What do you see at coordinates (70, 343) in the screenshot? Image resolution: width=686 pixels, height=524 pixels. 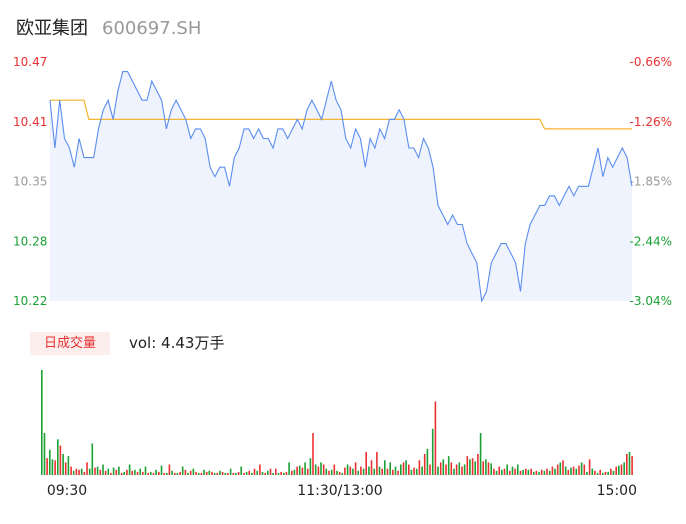 I see `volume-badge: 日成交量` at bounding box center [70, 343].